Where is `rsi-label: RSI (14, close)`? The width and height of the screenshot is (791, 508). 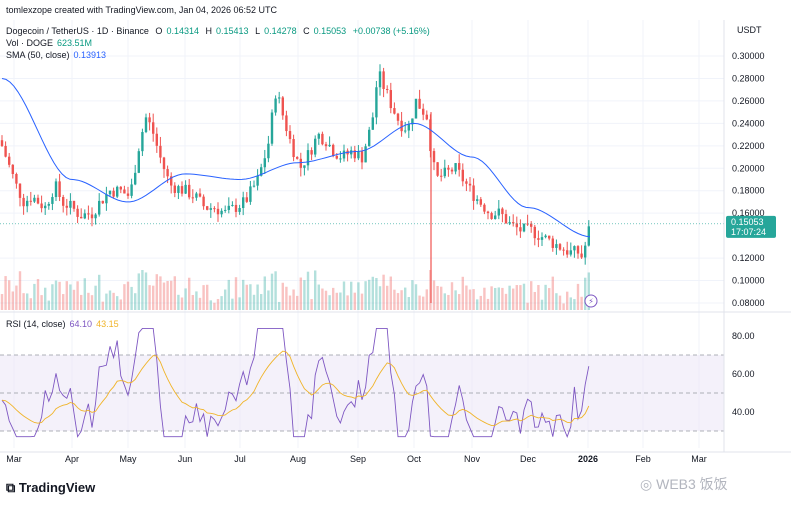
rsi-label: RSI (14, close) is located at coordinates (36, 324).